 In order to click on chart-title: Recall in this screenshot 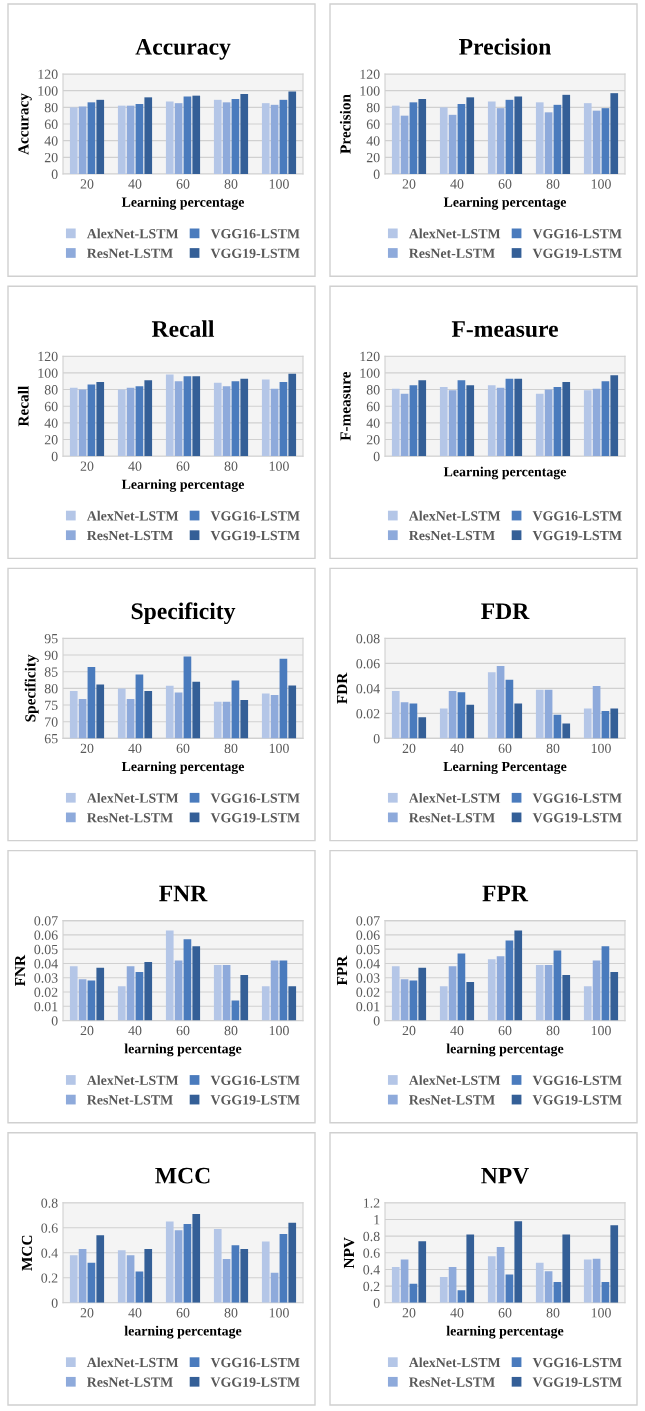, I will do `click(183, 328)`.